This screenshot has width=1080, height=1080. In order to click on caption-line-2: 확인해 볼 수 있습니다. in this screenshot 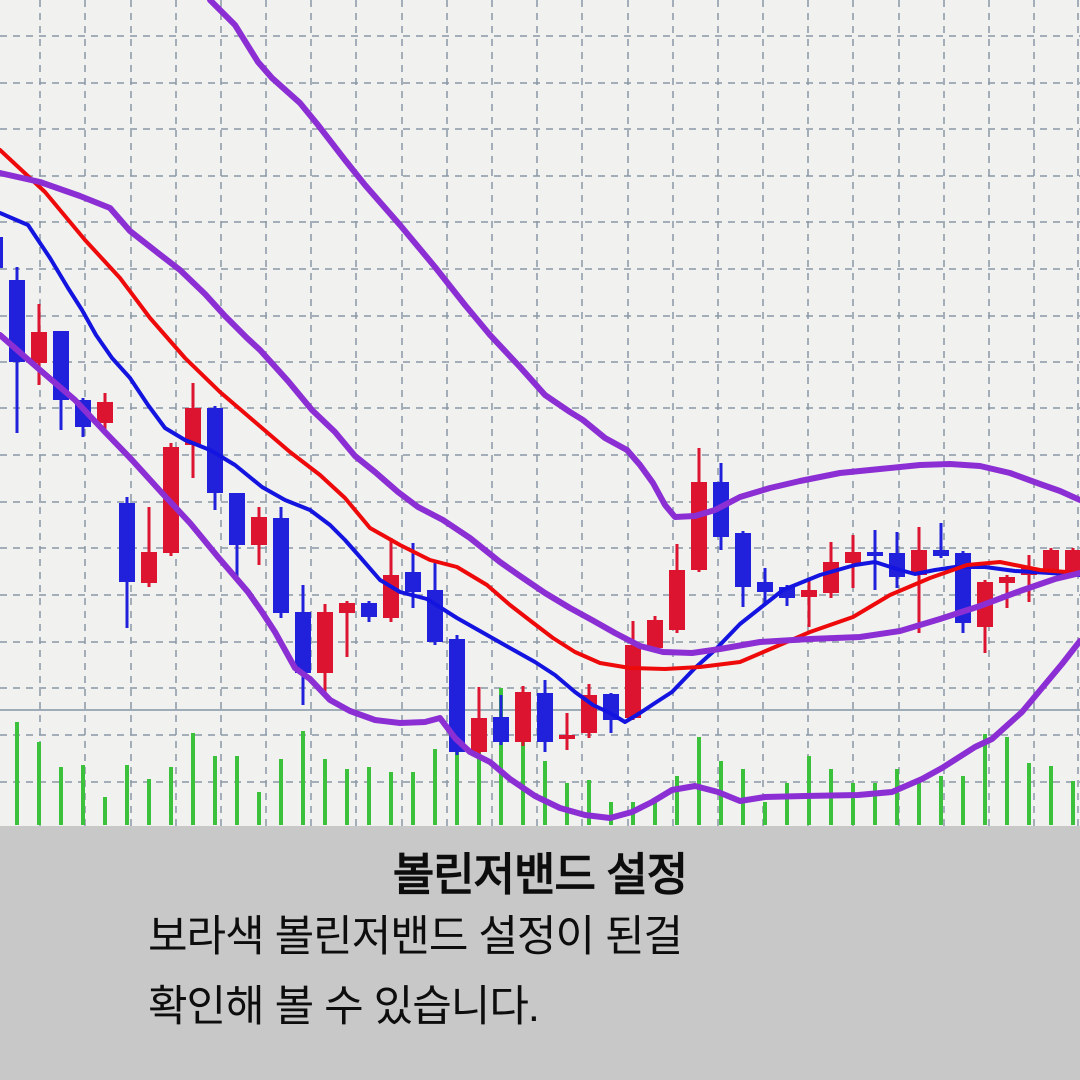, I will do `click(344, 1007)`.